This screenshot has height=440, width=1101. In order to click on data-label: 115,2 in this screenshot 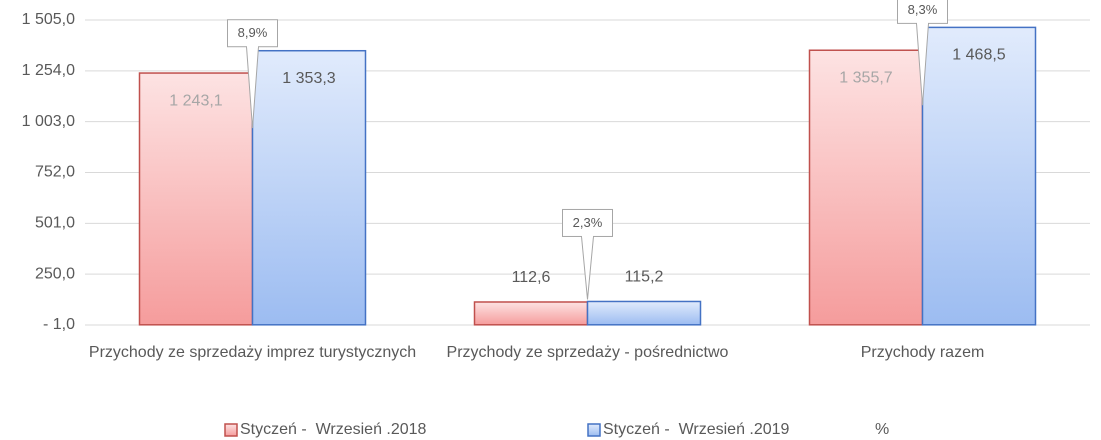, I will do `click(644, 277)`.